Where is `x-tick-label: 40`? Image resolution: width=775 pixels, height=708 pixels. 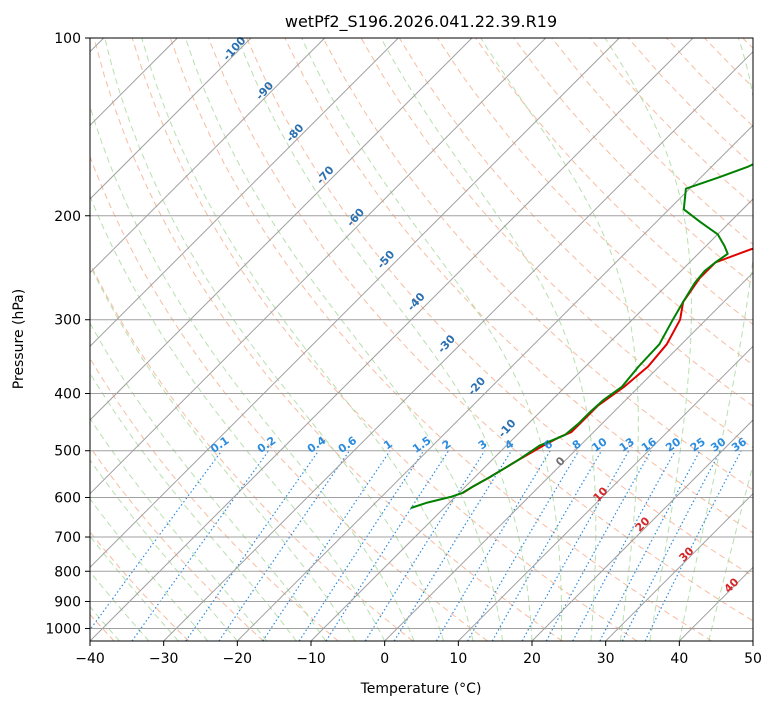 x-tick-label: 40 is located at coordinates (679, 659).